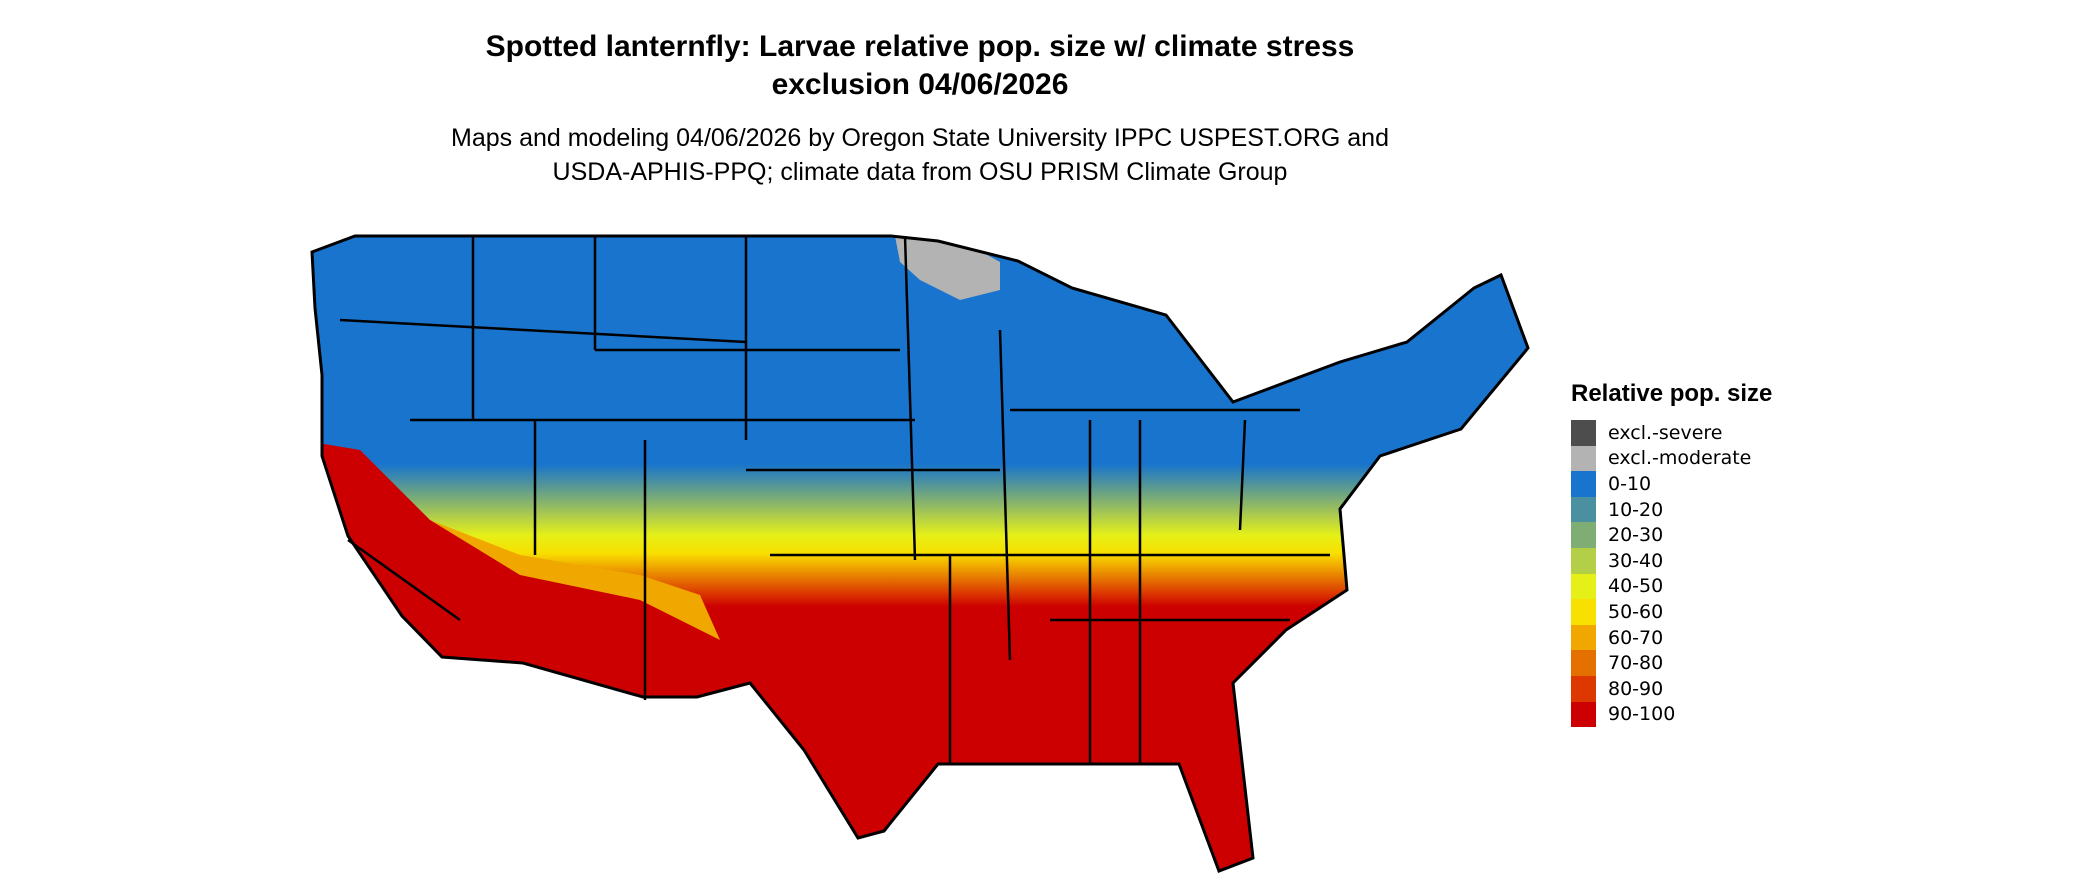  I want to click on legend-label: 10-20, so click(1636, 509).